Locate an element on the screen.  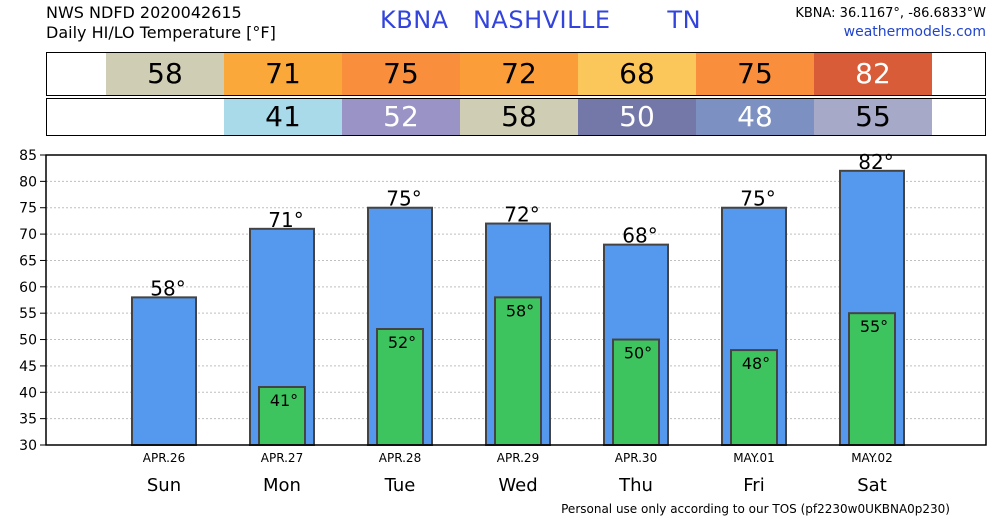
low-temp-label: 55° is located at coordinates (874, 326).